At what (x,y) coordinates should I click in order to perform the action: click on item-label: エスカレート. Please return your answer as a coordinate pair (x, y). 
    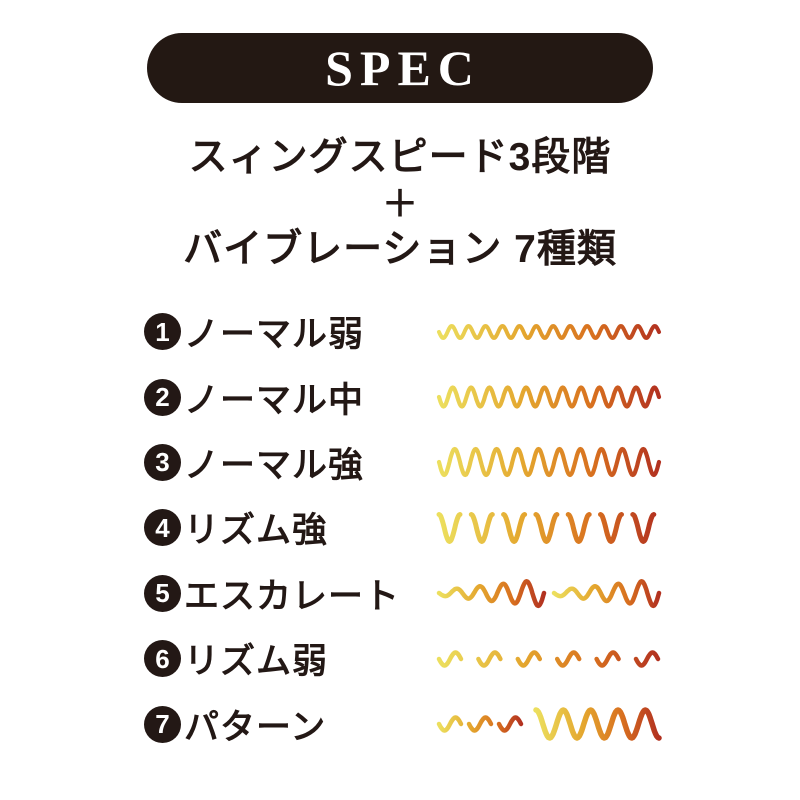
    Looking at the image, I should click on (292, 596).